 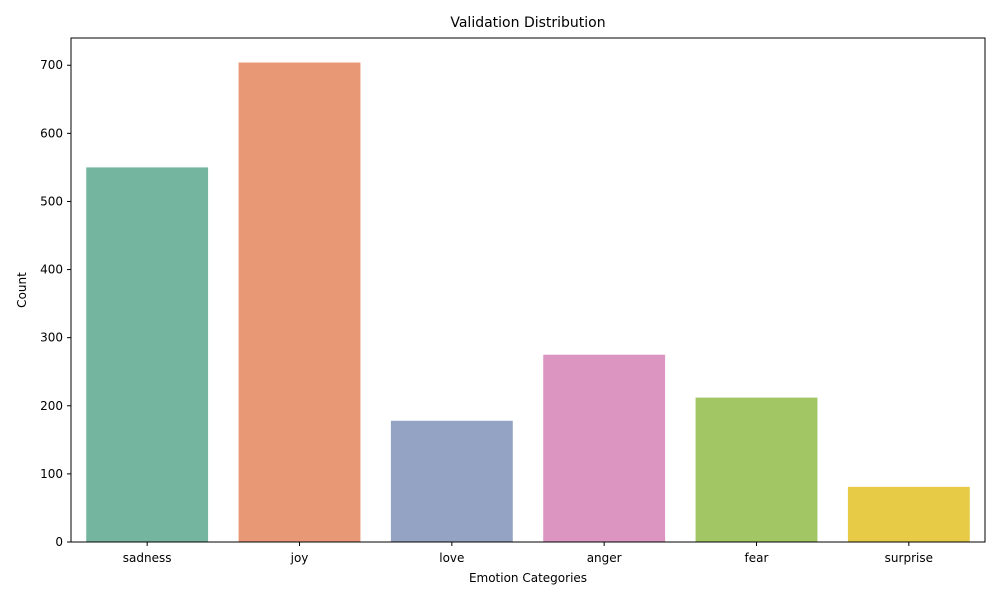 I want to click on x-tick-label: love, so click(x=451, y=558).